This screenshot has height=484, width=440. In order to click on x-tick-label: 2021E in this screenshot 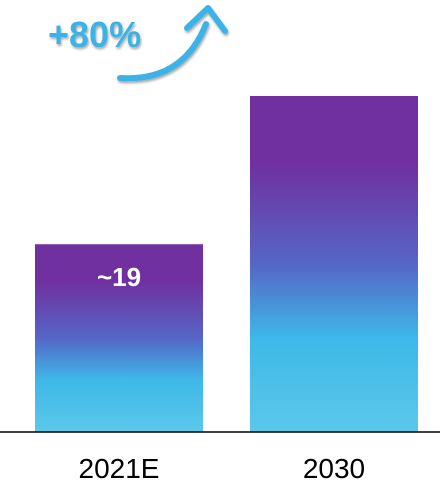, I will do `click(119, 468)`.